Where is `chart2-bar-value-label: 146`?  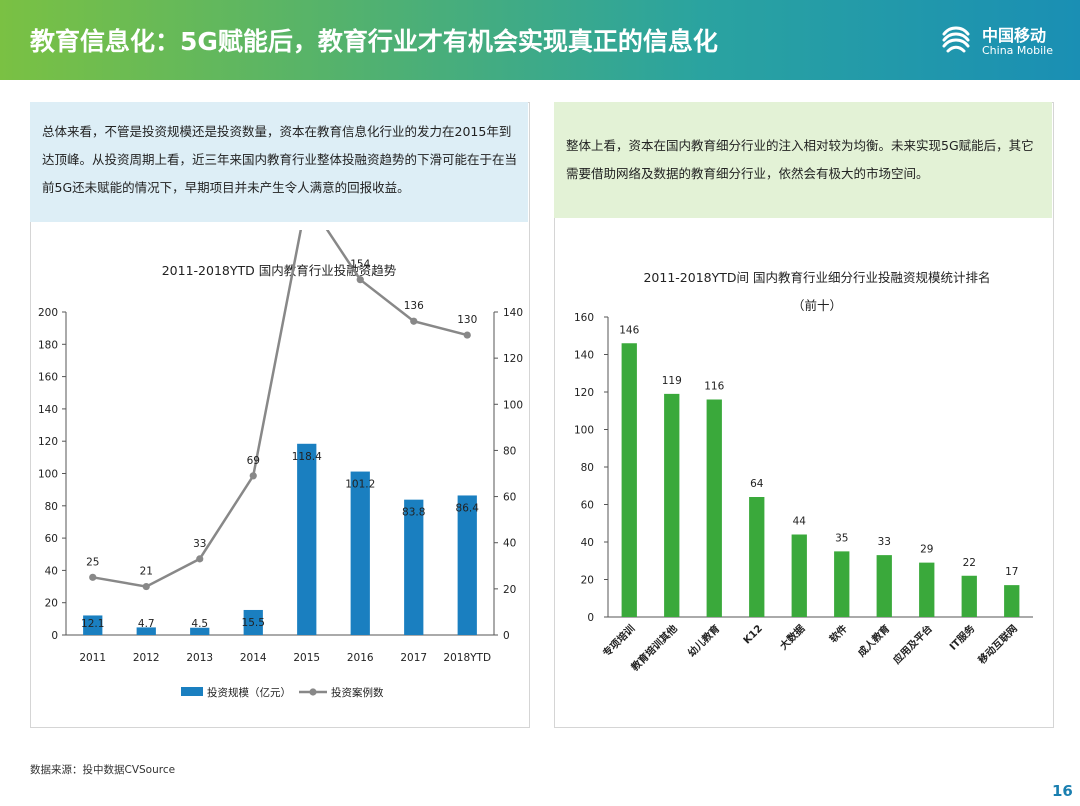 chart2-bar-value-label: 146 is located at coordinates (629, 330).